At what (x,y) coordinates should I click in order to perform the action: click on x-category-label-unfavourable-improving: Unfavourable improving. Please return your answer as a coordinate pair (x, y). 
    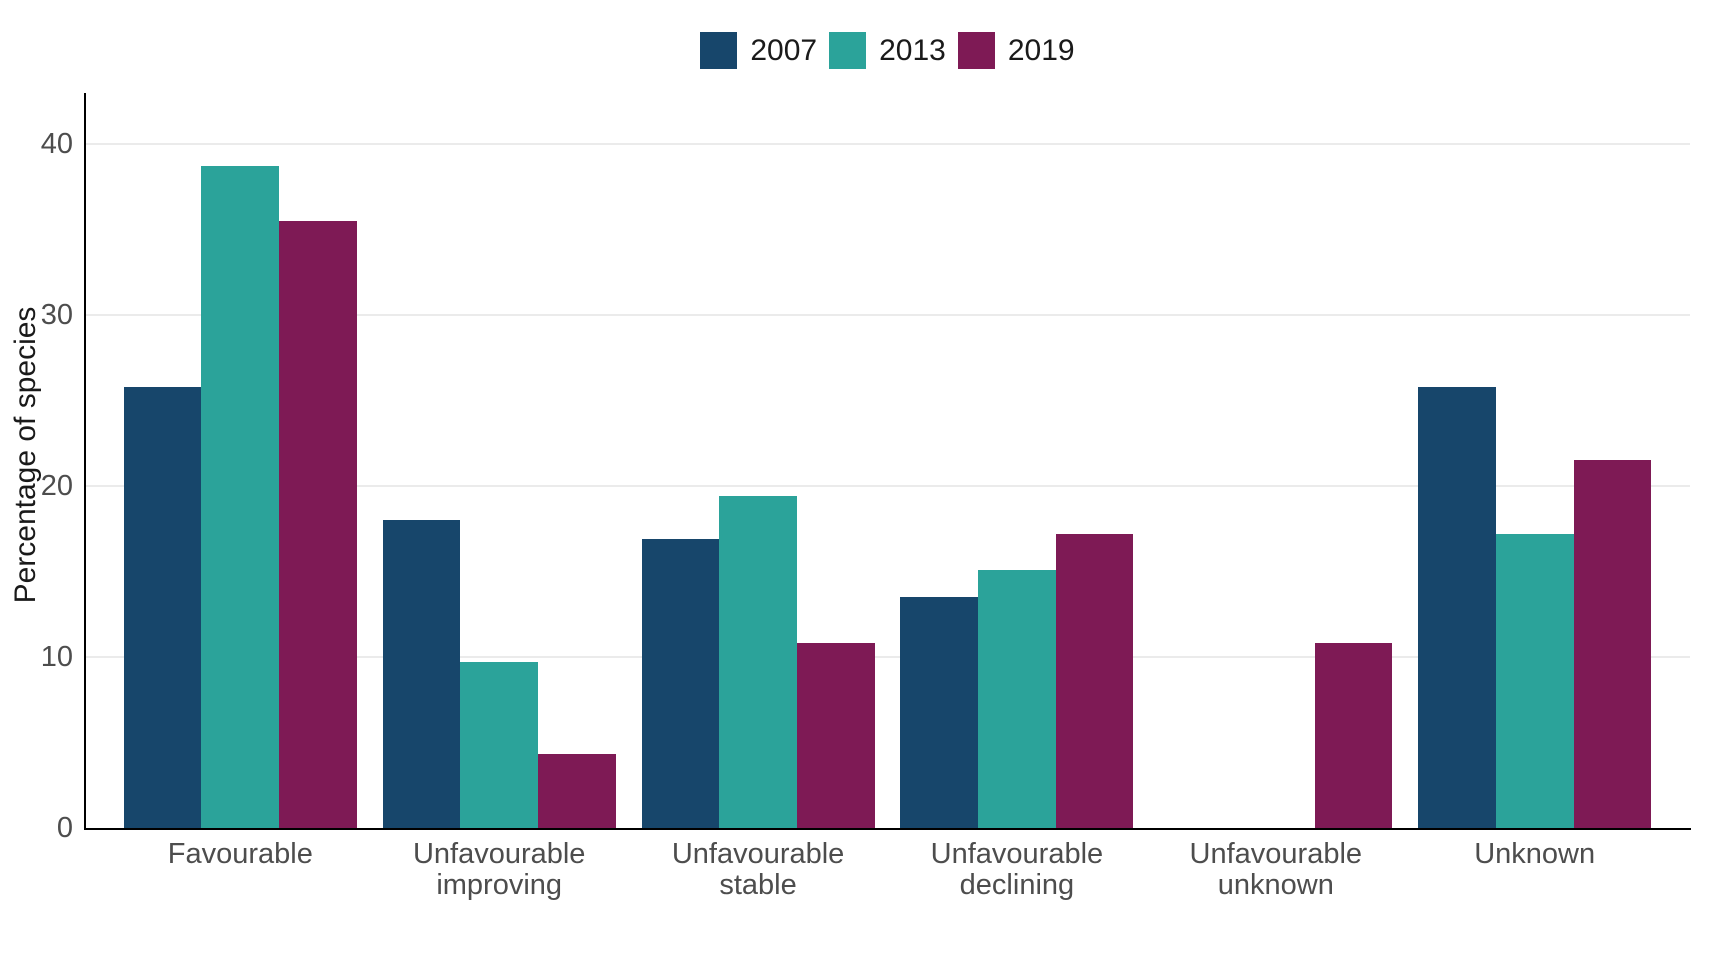
    Looking at the image, I should click on (499, 869).